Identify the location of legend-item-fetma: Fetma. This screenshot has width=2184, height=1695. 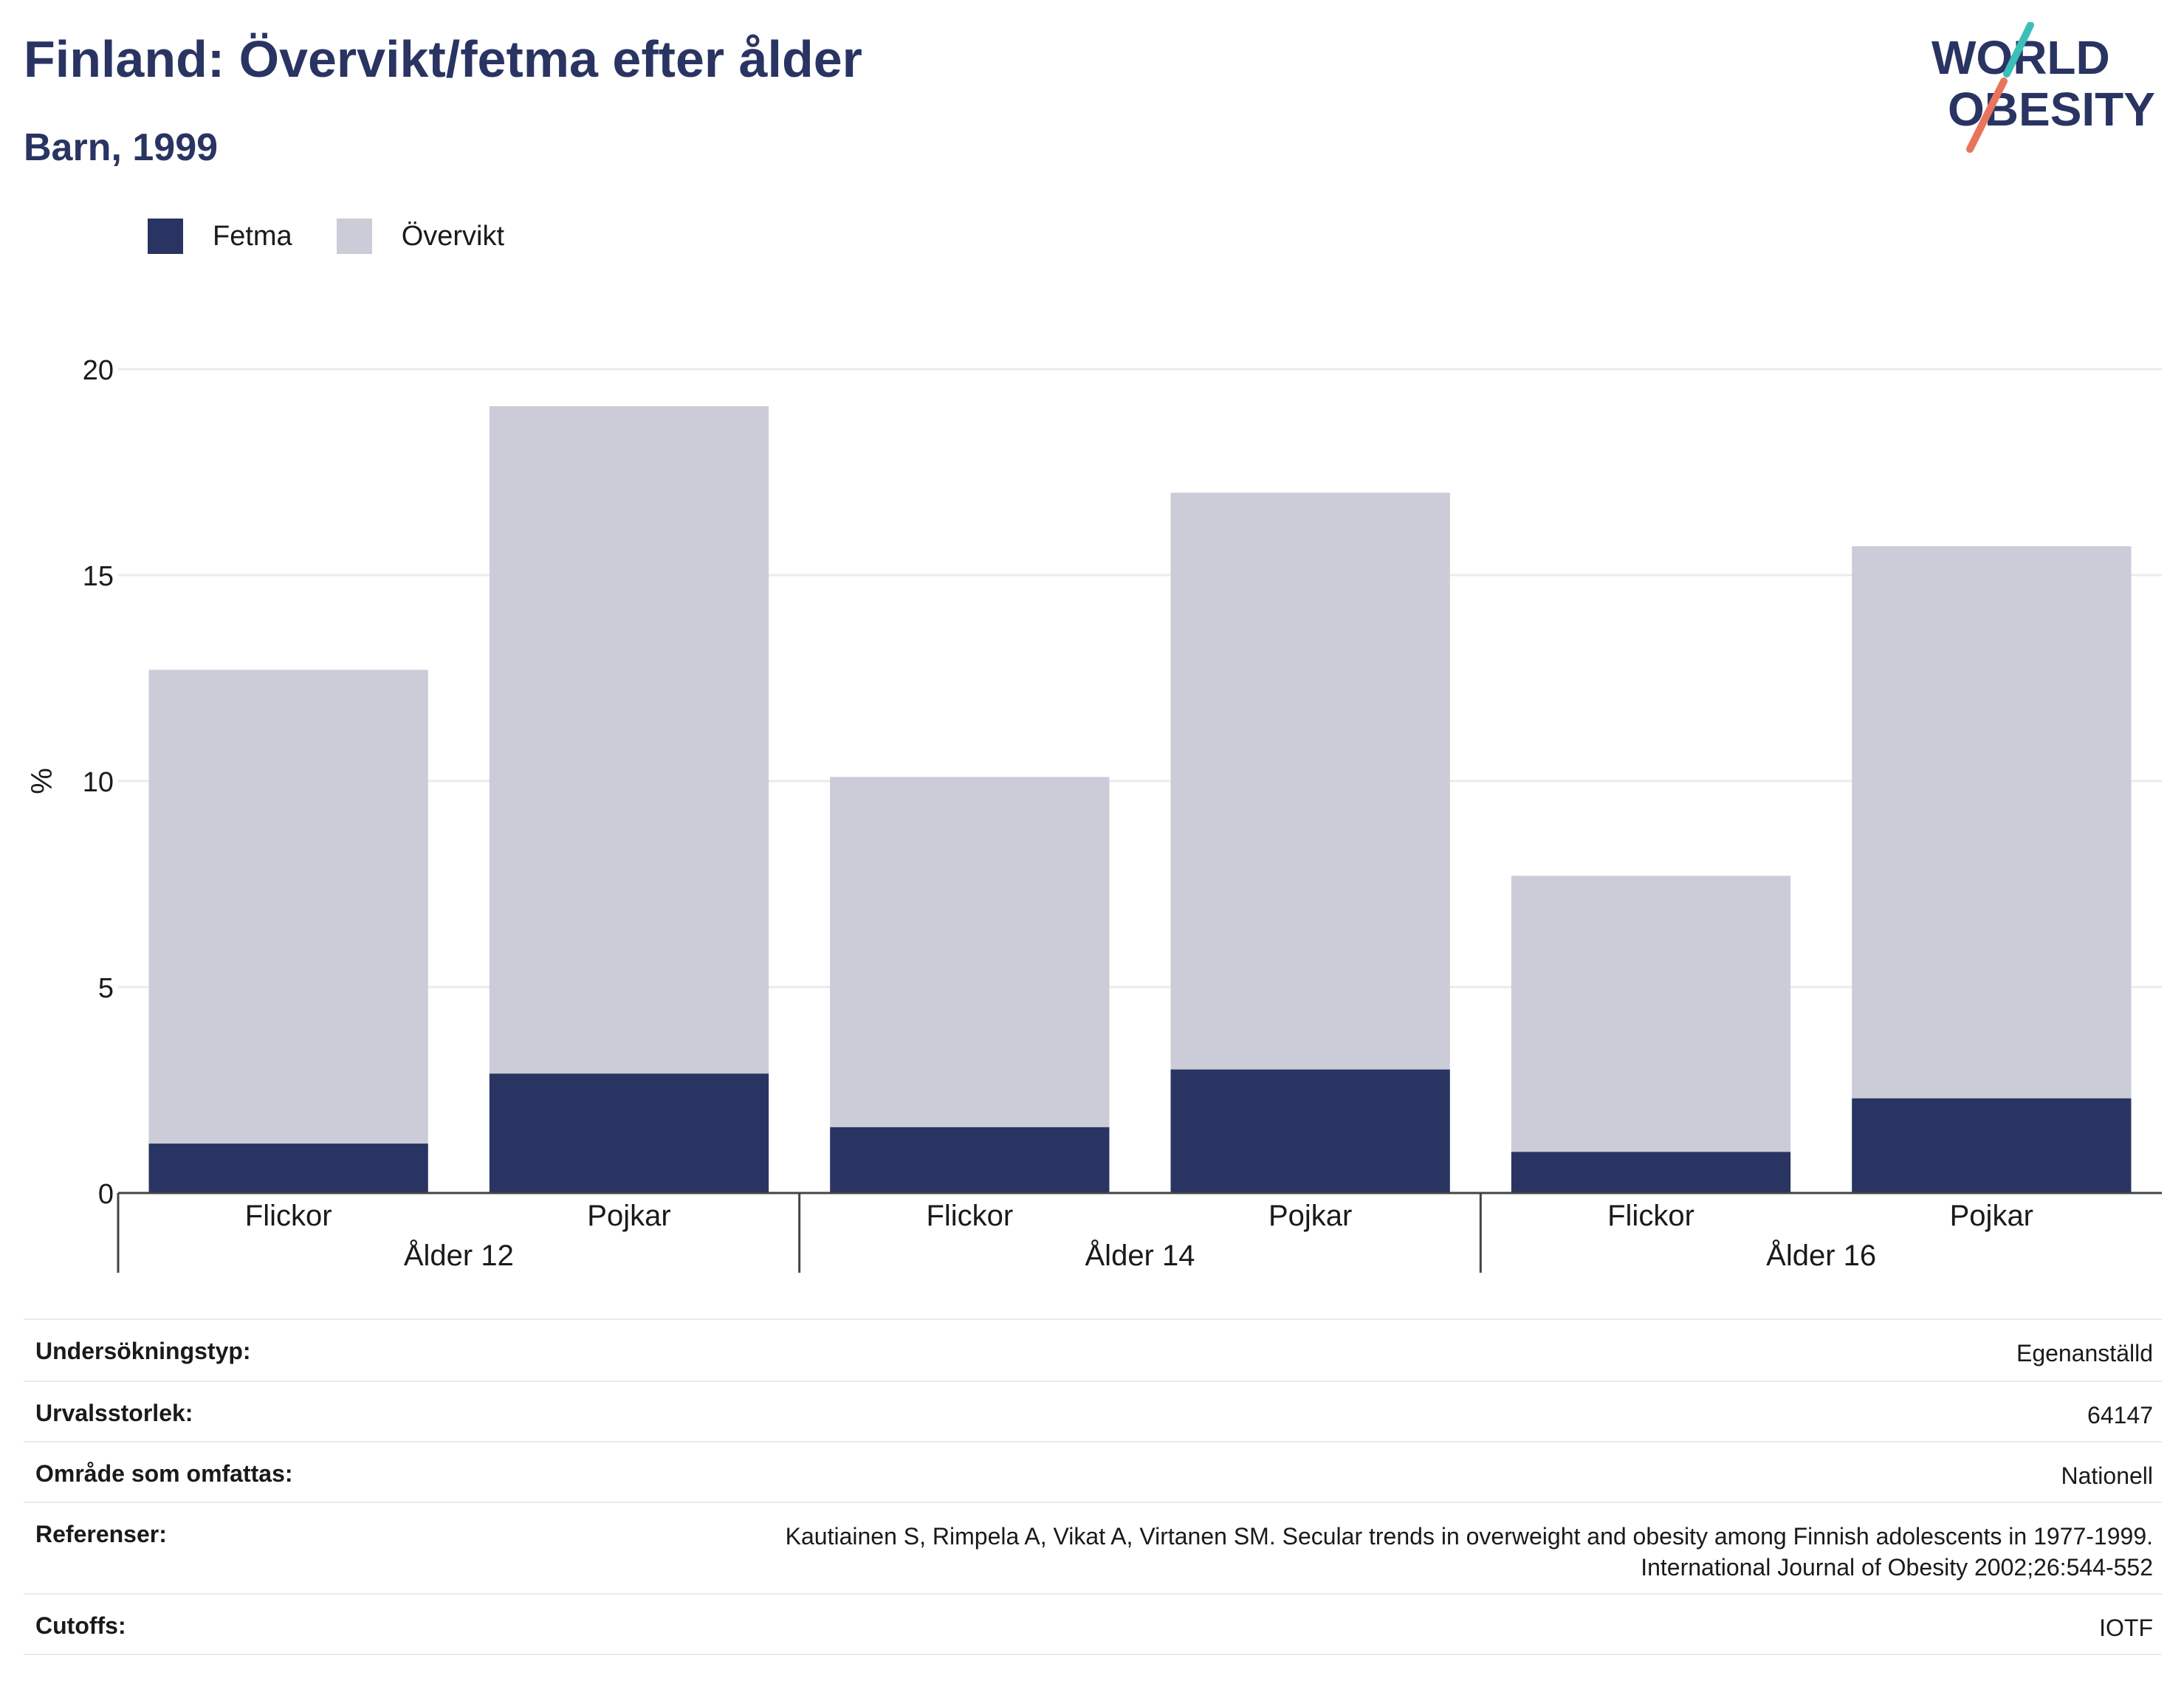
(220, 237).